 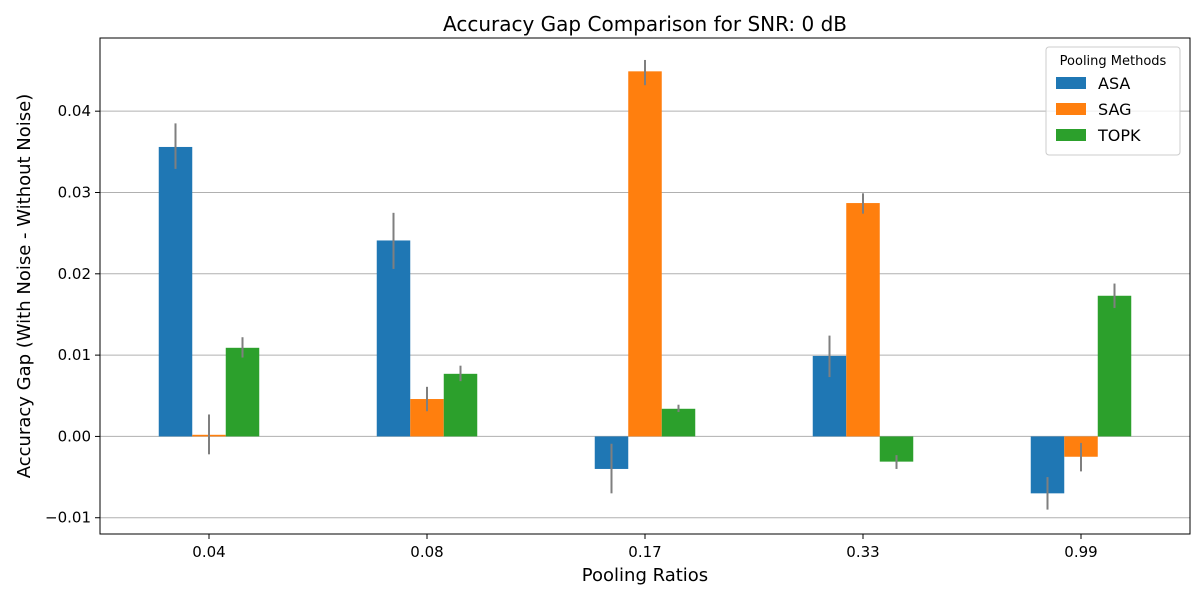 I want to click on x-axis-ticks: 0.04 0.08 0.17 0.33 0.99, so click(x=645, y=547).